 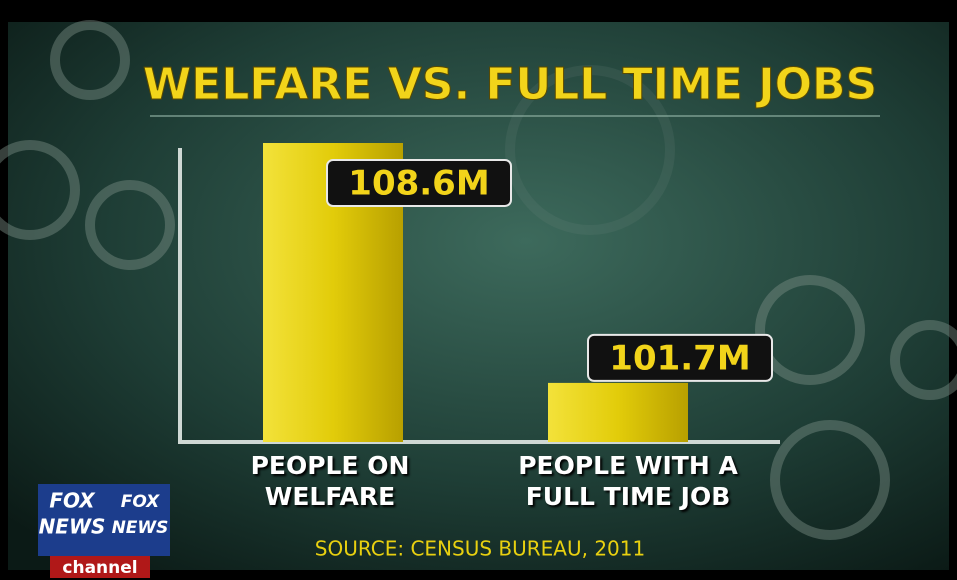 I want to click on x-tick-label: PEOPLE WITH A FULL TIME JOB, so click(x=628, y=481).